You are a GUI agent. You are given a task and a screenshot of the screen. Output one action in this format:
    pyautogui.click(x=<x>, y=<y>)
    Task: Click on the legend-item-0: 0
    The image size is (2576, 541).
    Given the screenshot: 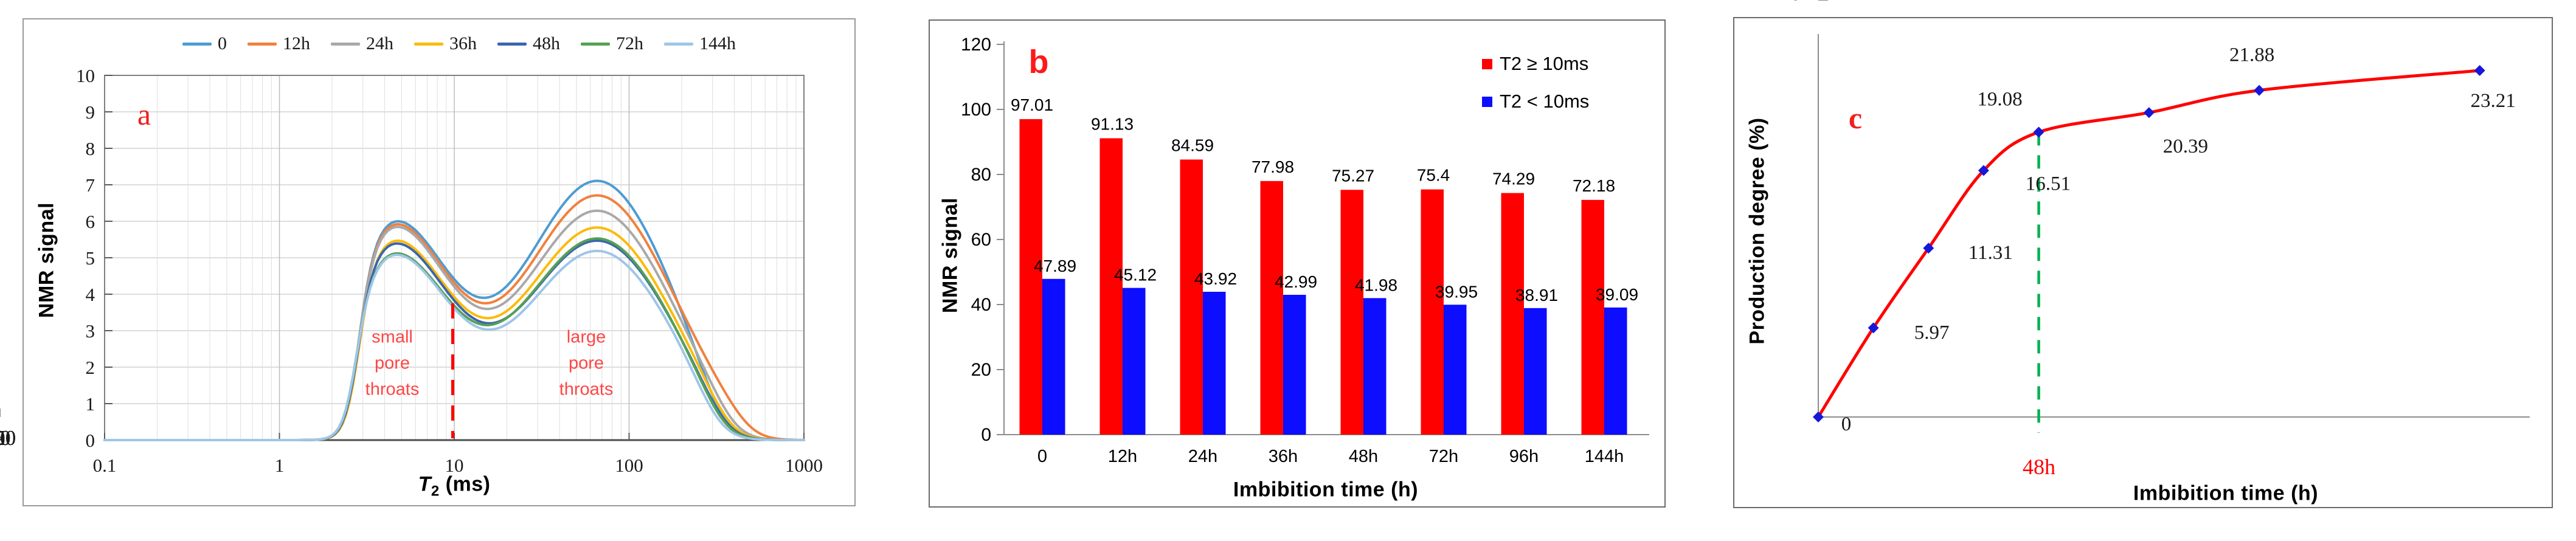 What is the action you would take?
    pyautogui.click(x=204, y=43)
    